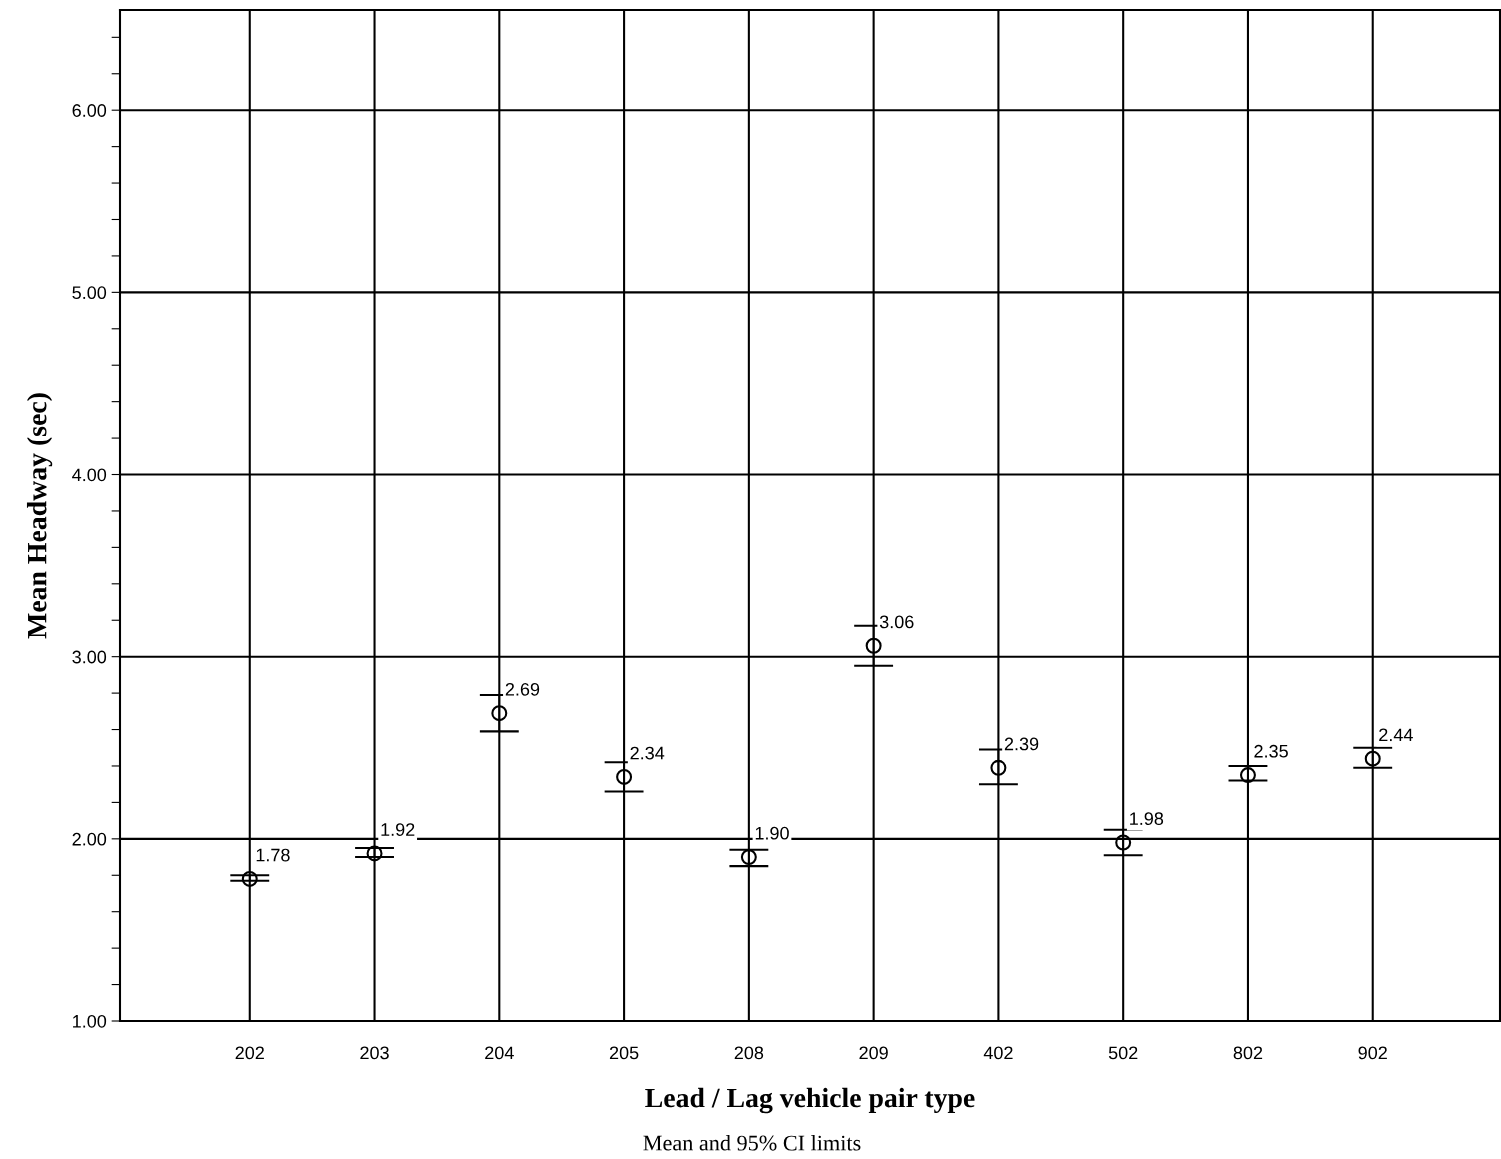 The width and height of the screenshot is (1501, 1159). Describe the element at coordinates (89, 110) in the screenshot. I see `y-tick-label: 6.00` at that location.